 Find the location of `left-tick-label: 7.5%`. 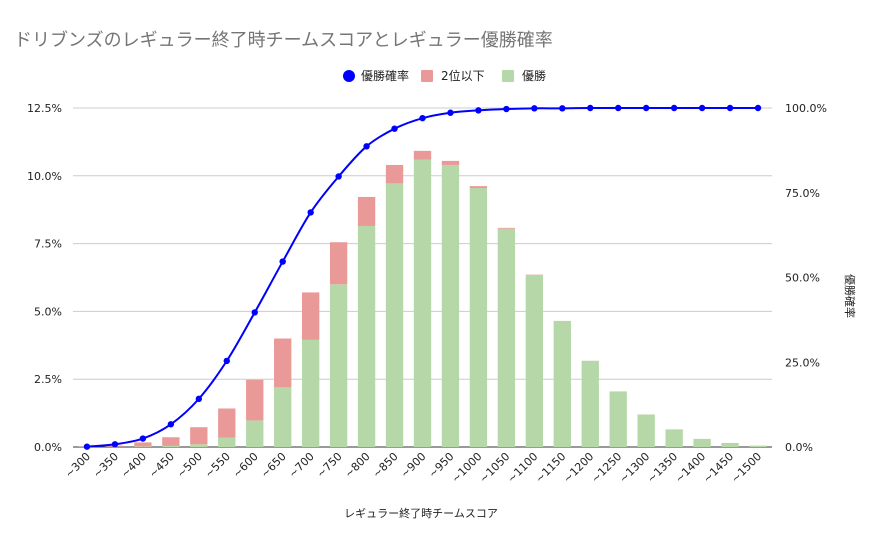

left-tick-label: 7.5% is located at coordinates (48, 244).